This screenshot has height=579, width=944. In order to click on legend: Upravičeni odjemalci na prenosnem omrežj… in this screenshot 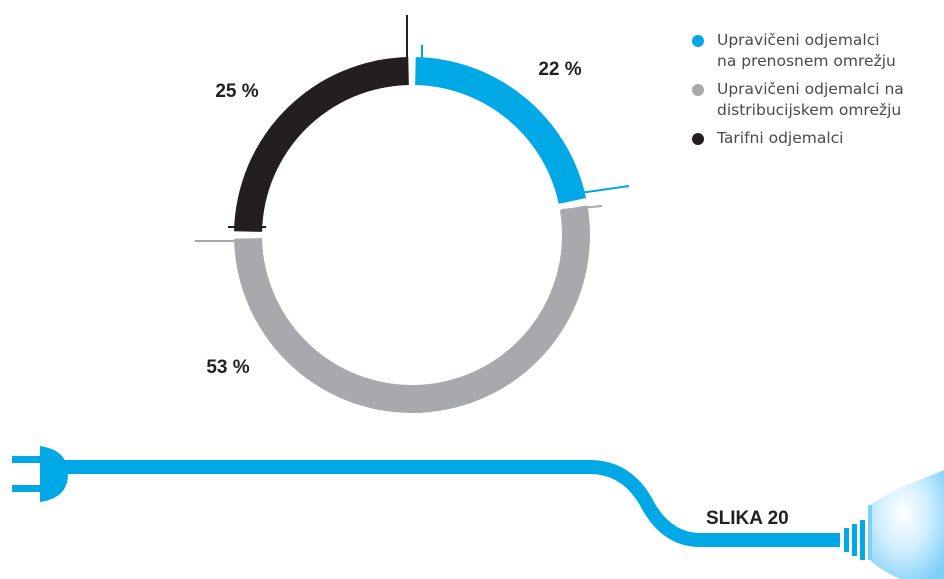, I will do `click(818, 93)`.